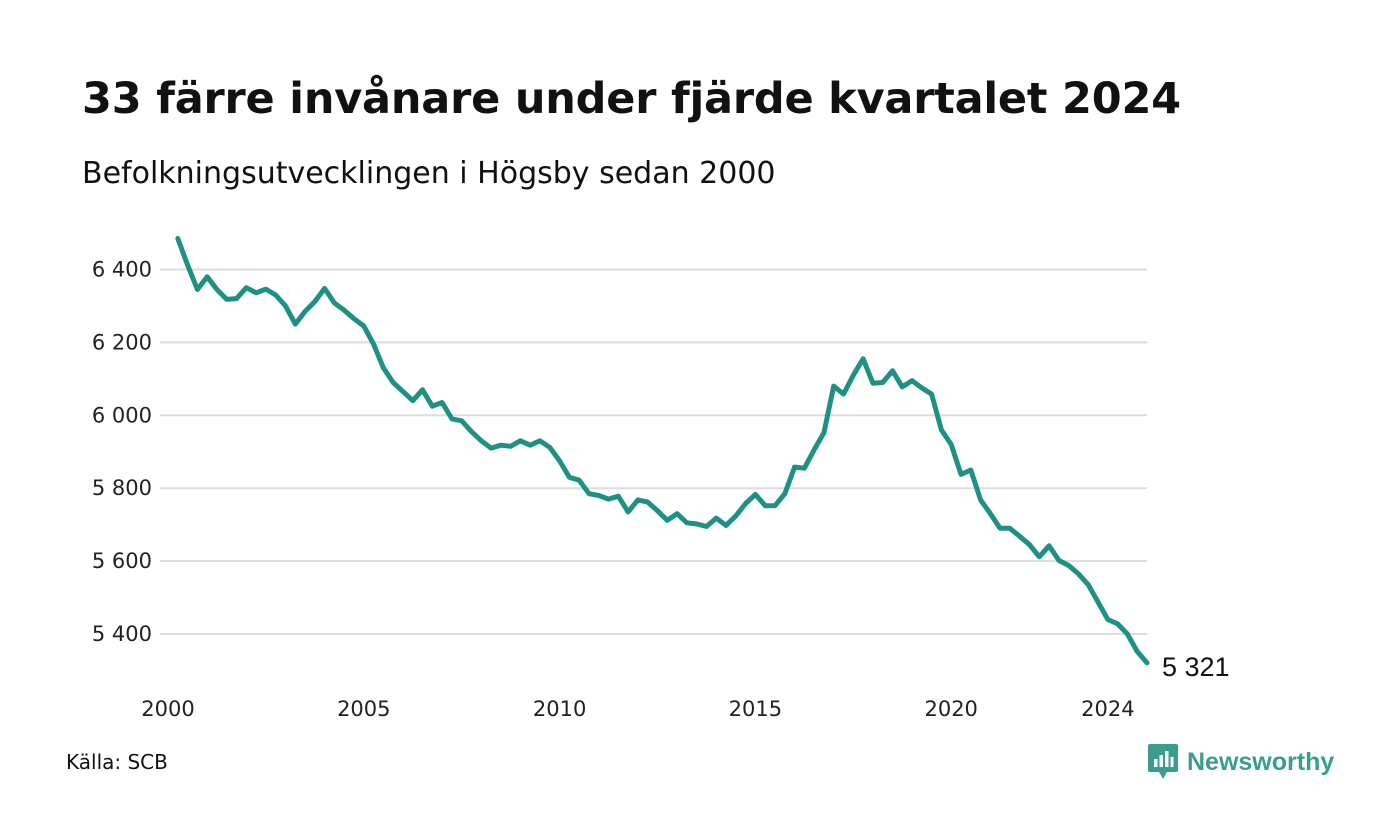 This screenshot has width=1400, height=840. Describe the element at coordinates (122, 342) in the screenshot. I see `y-tick-label: 6 200` at that location.